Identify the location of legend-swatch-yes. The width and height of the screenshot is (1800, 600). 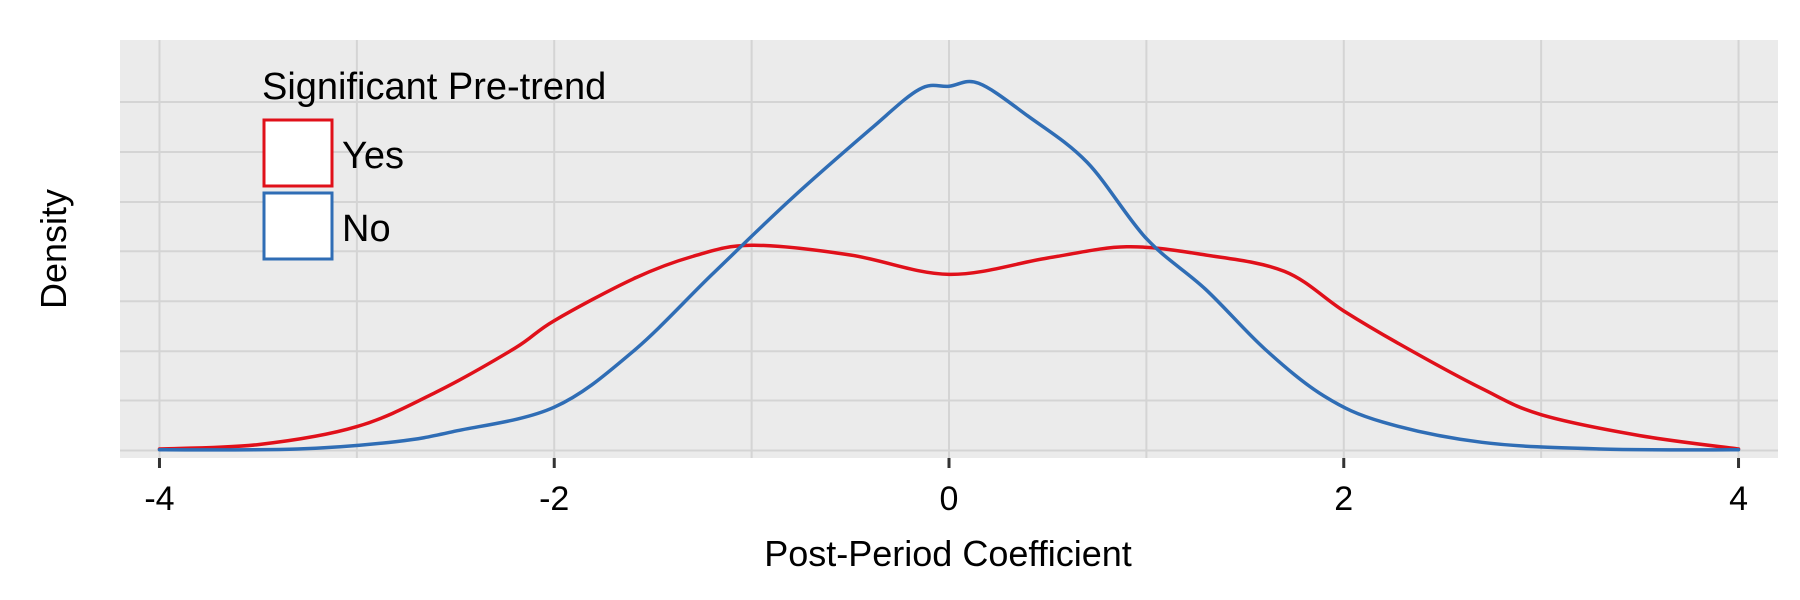
(298, 153).